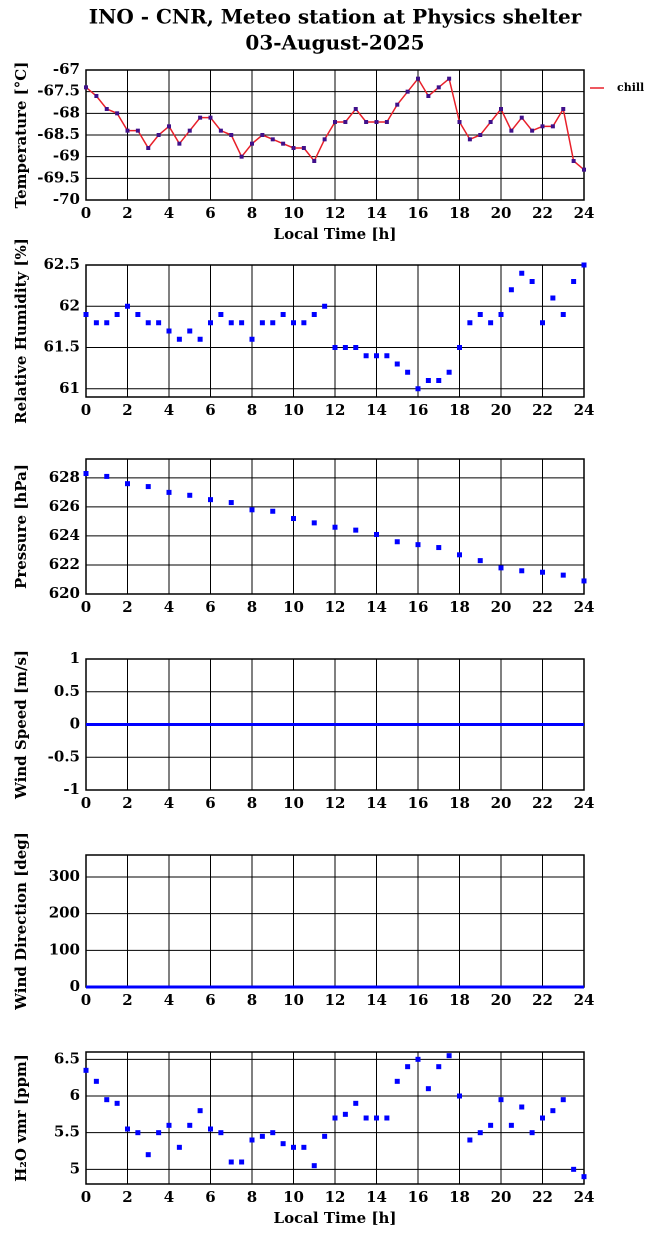 The image size is (655, 1248). Describe the element at coordinates (335, 1218) in the screenshot. I see `x-axis-label: Local Time [h]` at that location.